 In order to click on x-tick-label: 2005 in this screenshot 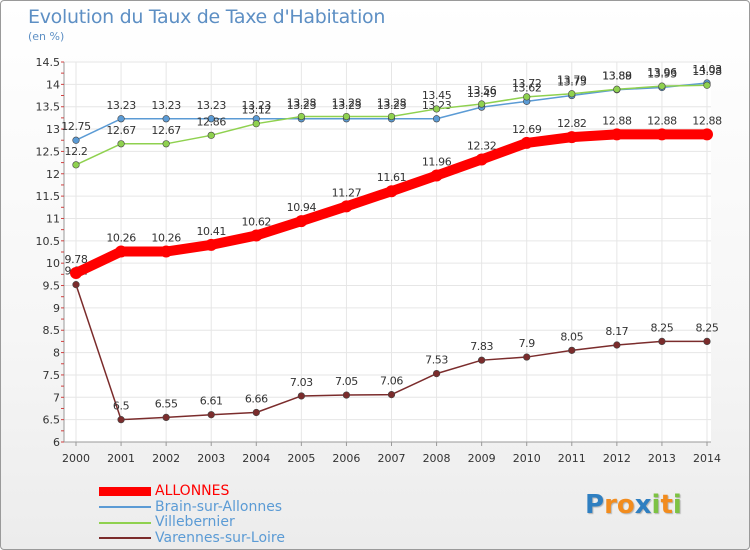, I will do `click(301, 458)`.